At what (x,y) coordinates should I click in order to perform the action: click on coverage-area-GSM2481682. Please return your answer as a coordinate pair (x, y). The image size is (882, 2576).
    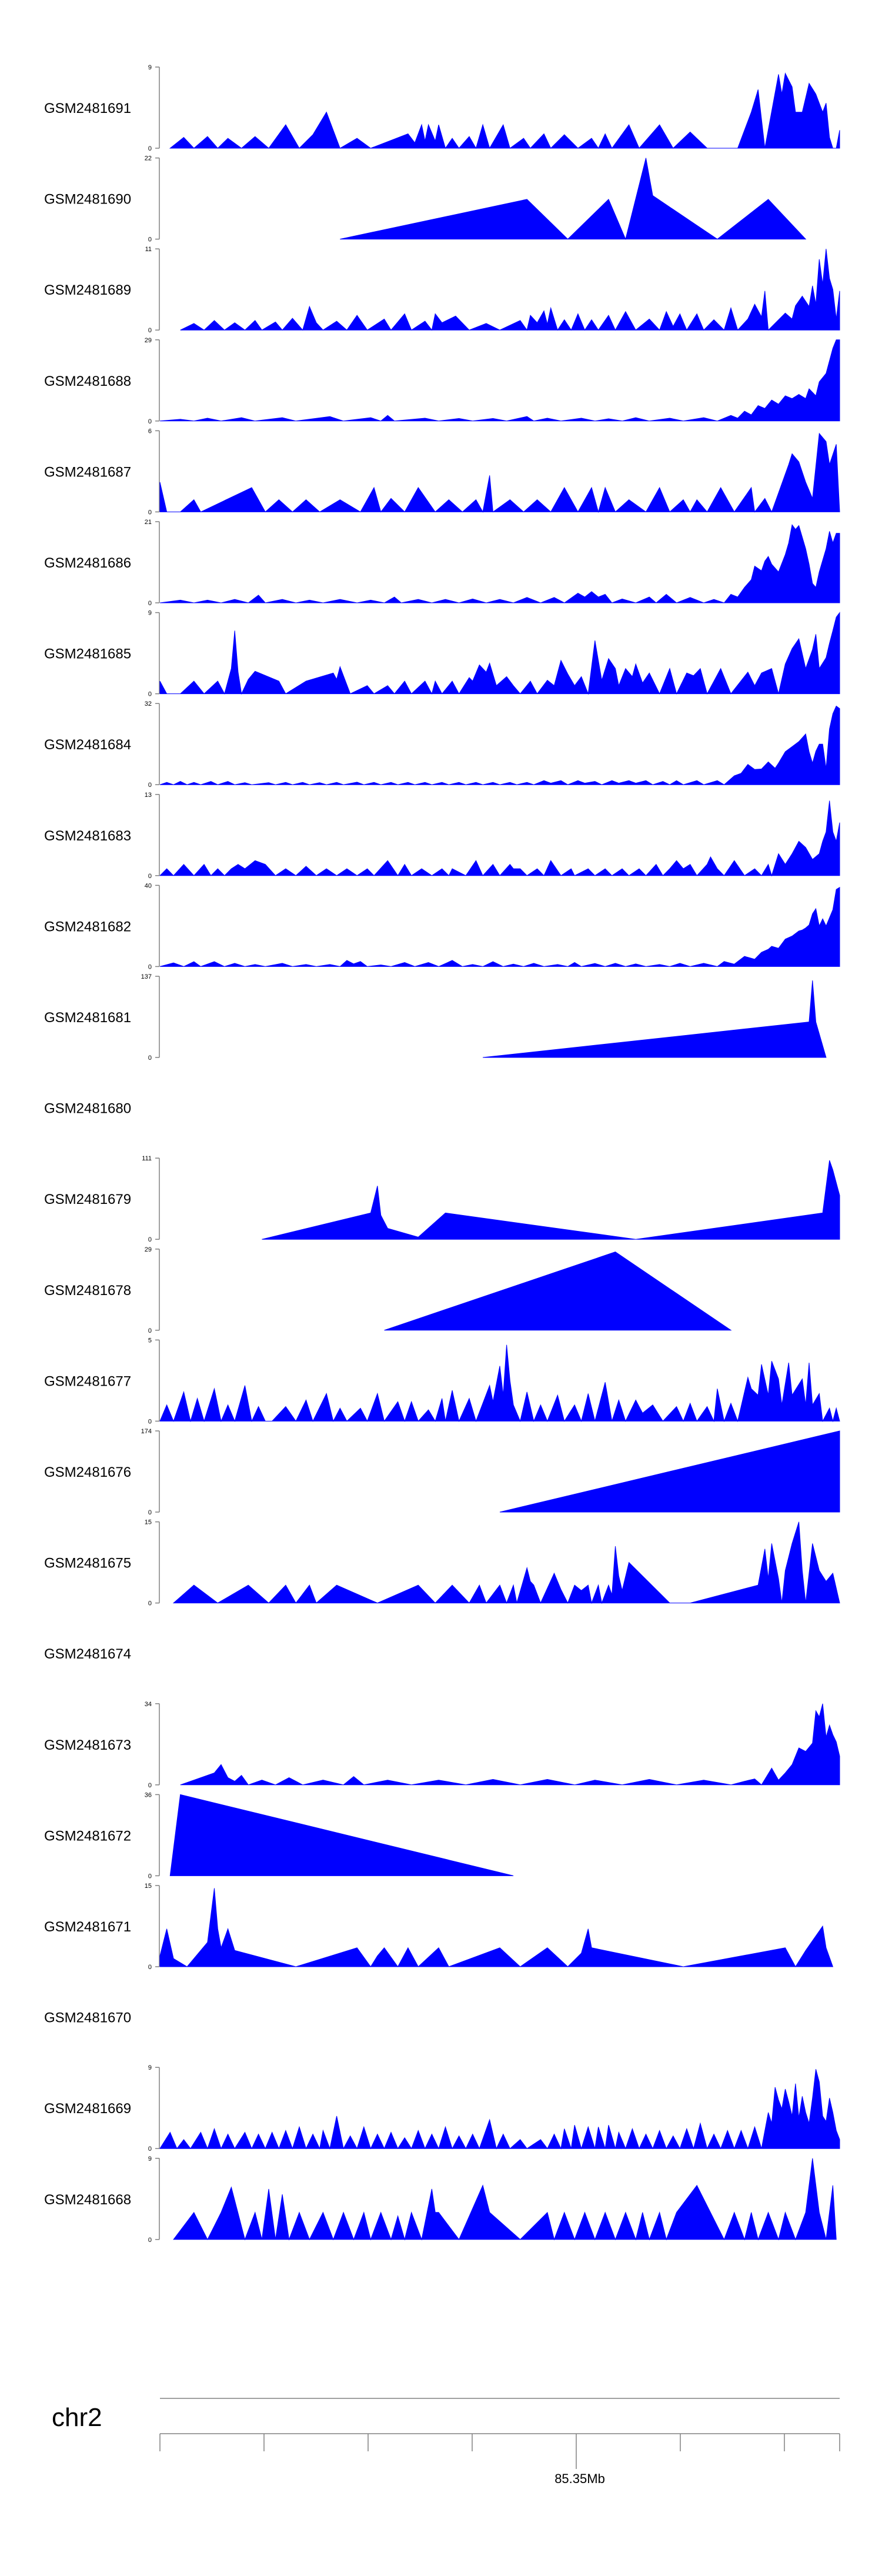
    Looking at the image, I should click on (499, 926).